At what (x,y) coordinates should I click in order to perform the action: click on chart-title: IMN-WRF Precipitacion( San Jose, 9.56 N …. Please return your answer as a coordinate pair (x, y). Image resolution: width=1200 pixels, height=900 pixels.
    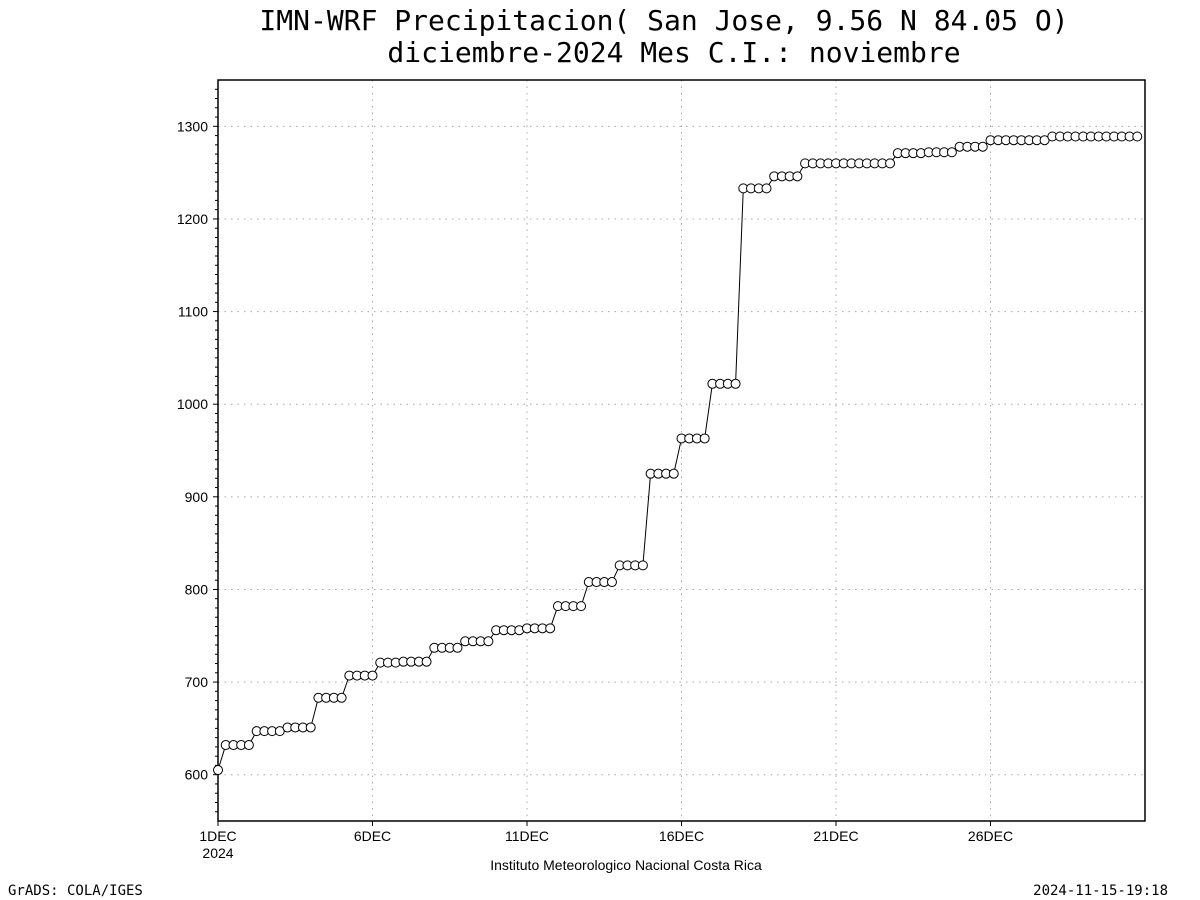
    Looking at the image, I should click on (663, 20).